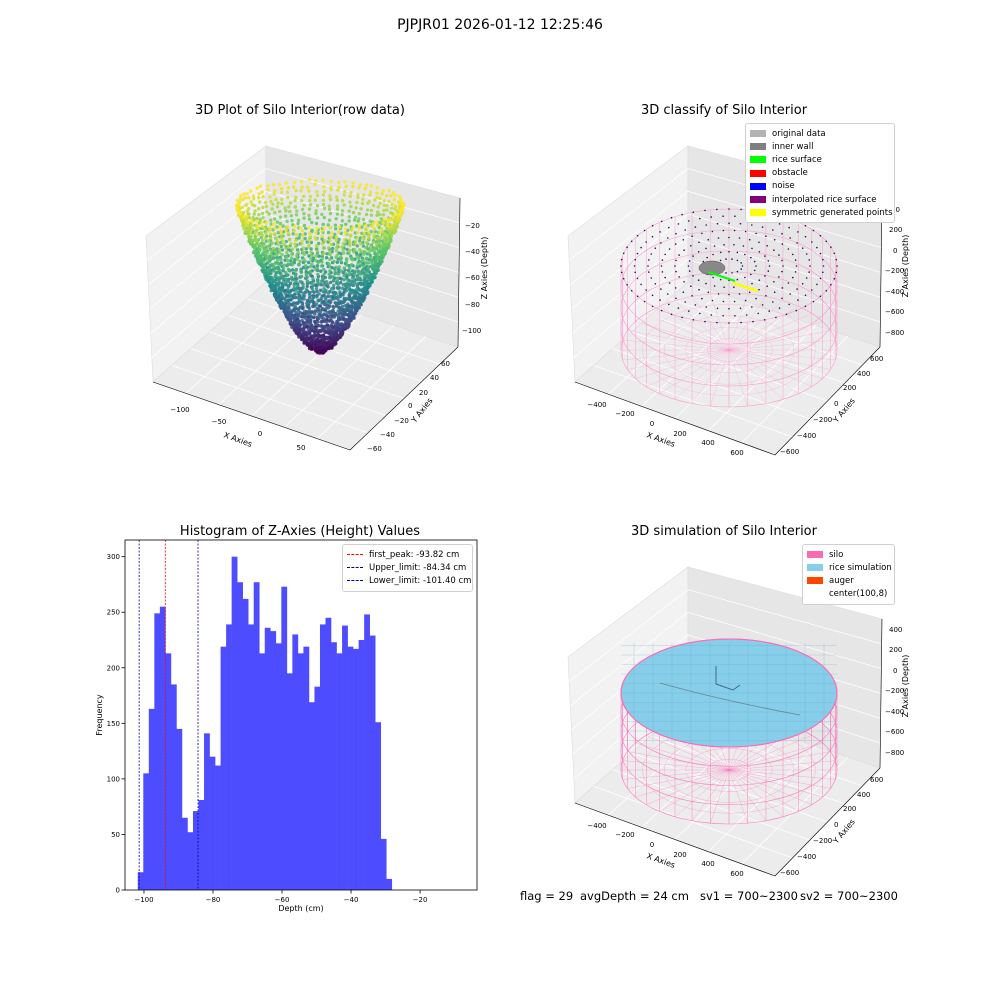 This screenshot has width=1000, height=1000. I want to click on legend-label: original data, so click(799, 133).